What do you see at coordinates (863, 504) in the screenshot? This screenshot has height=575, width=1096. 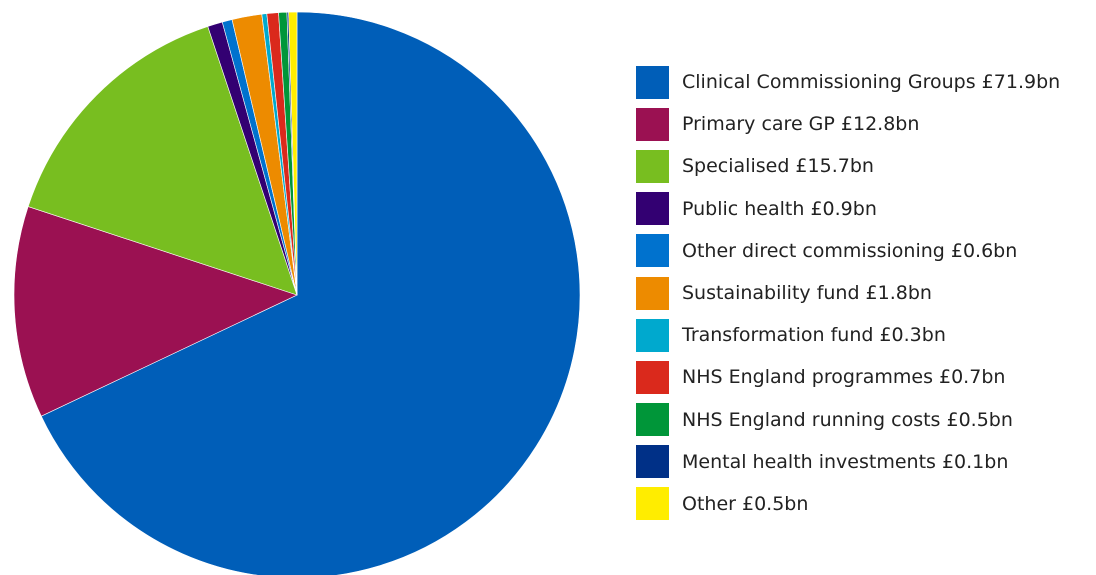 I see `legend-item: Other £0.5bn` at bounding box center [863, 504].